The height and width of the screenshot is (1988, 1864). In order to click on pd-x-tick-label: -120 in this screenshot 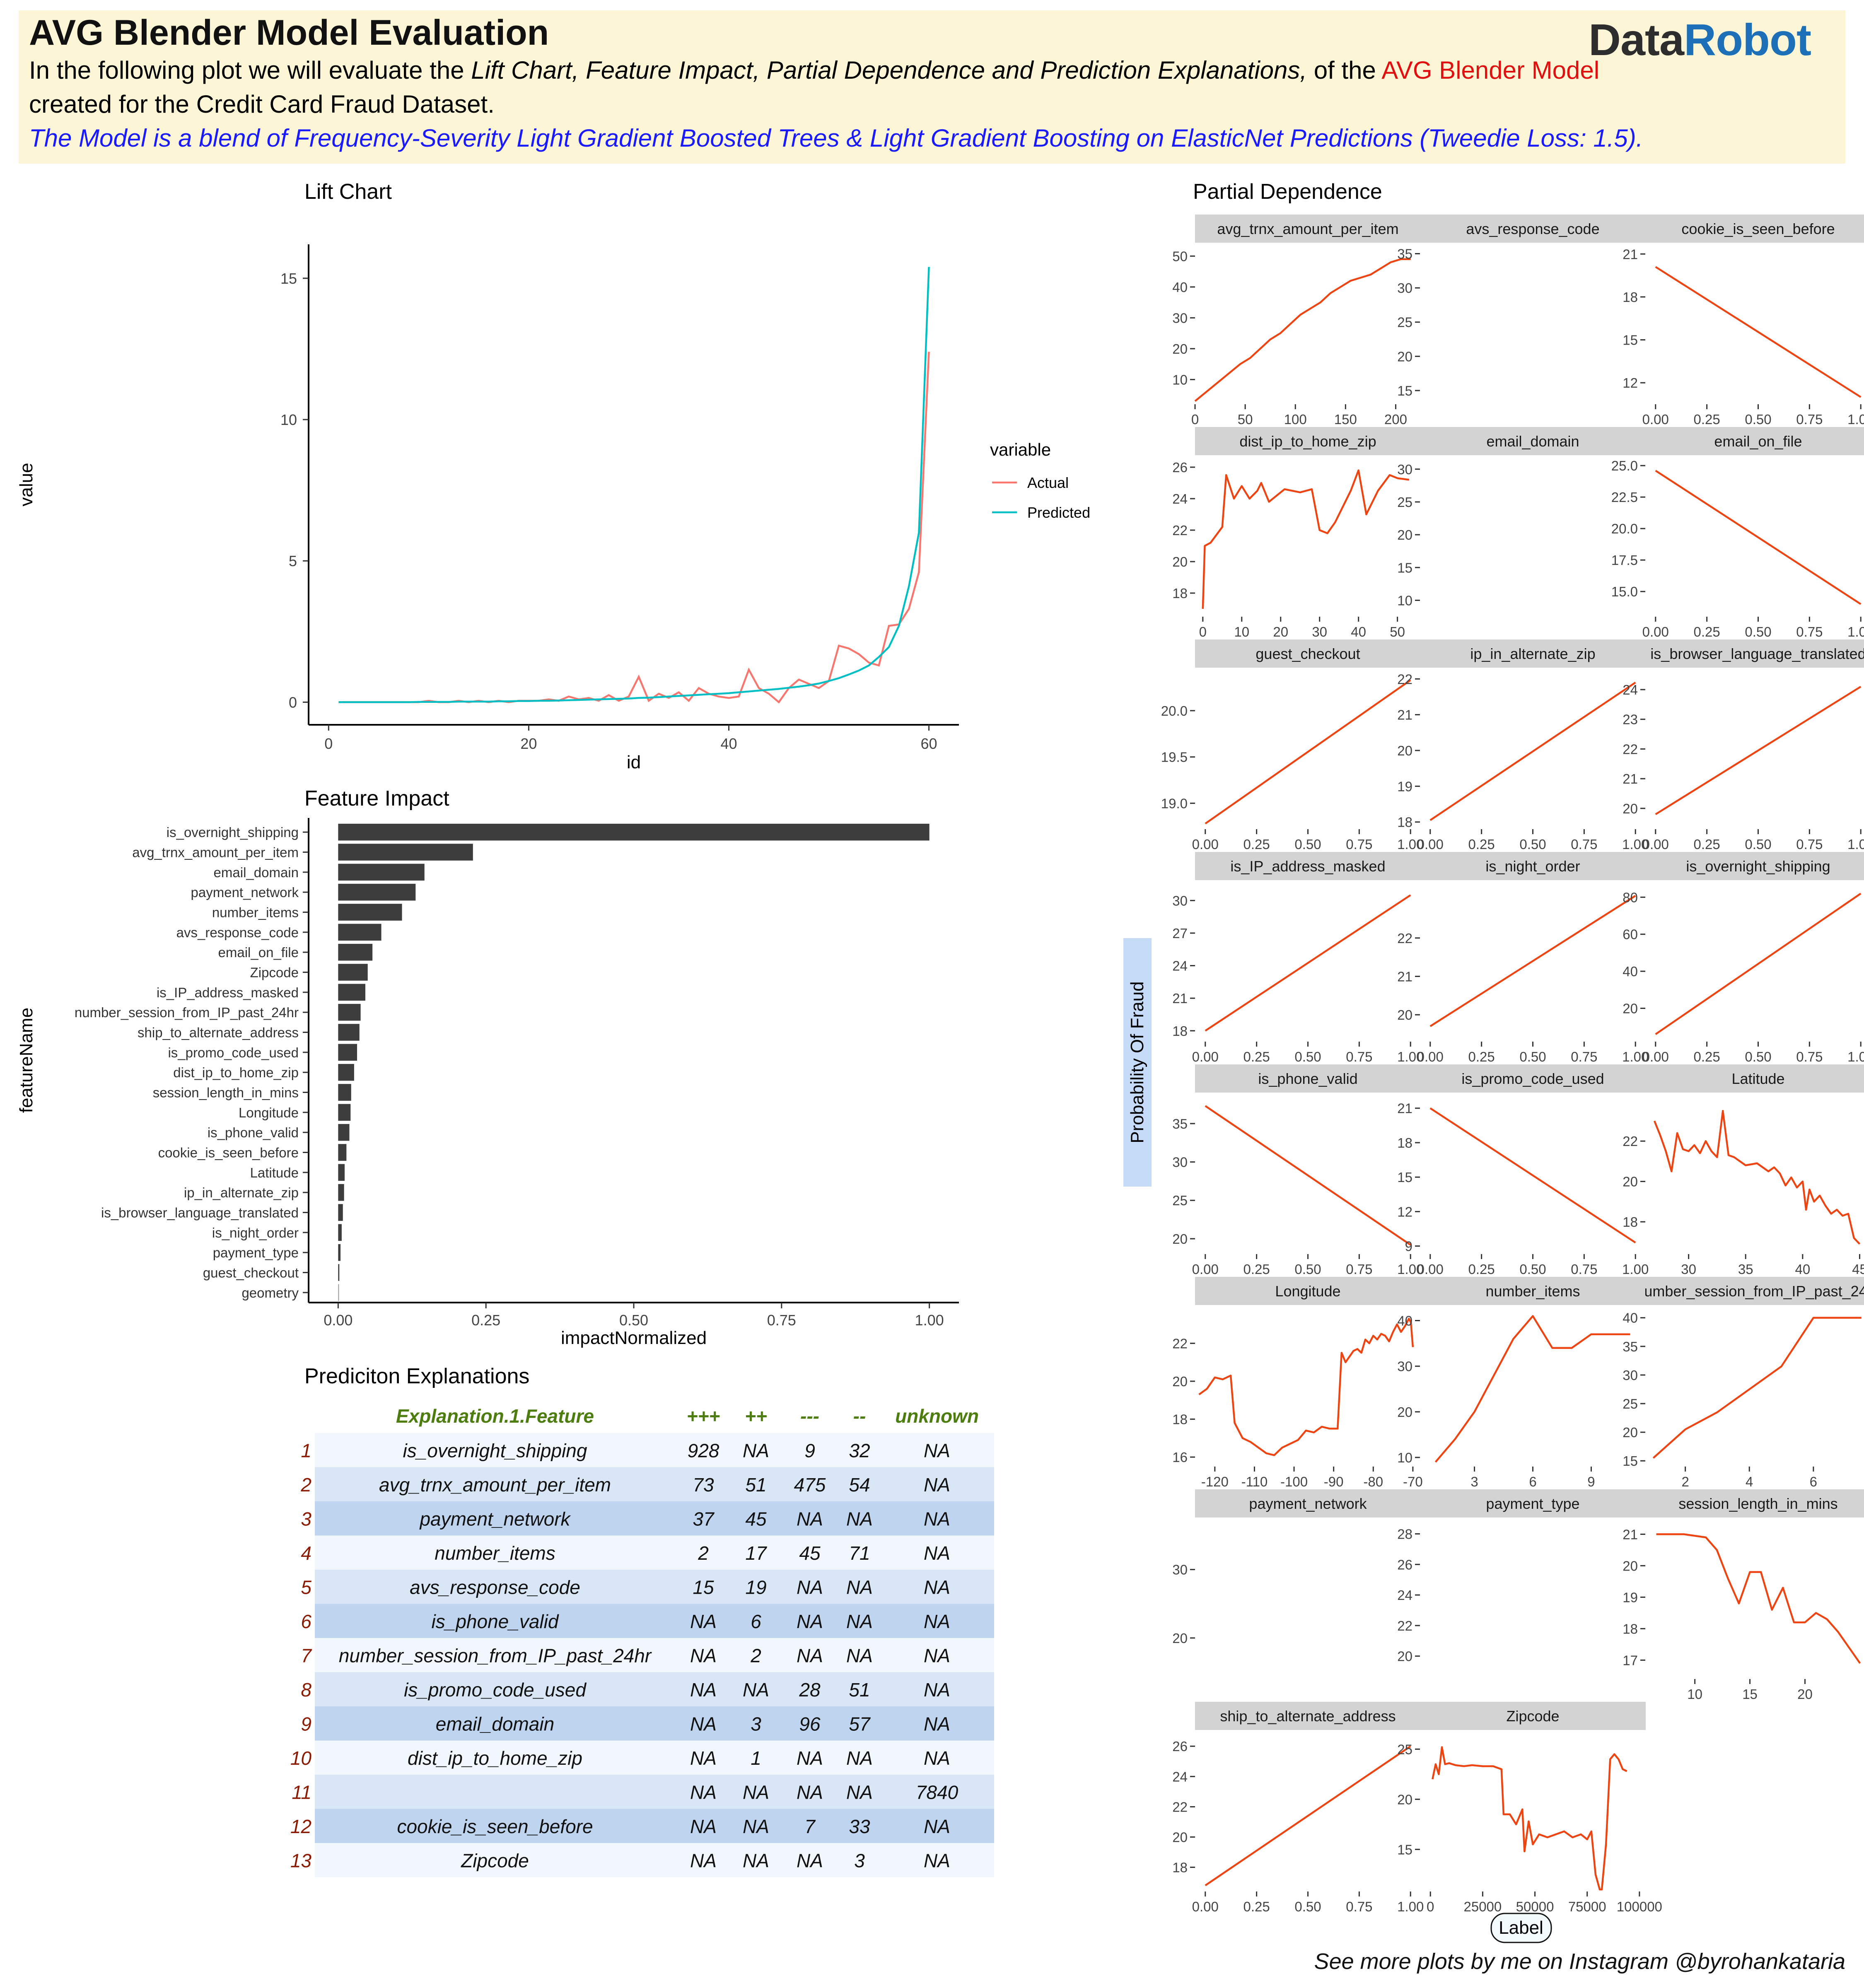, I will do `click(1215, 1481)`.